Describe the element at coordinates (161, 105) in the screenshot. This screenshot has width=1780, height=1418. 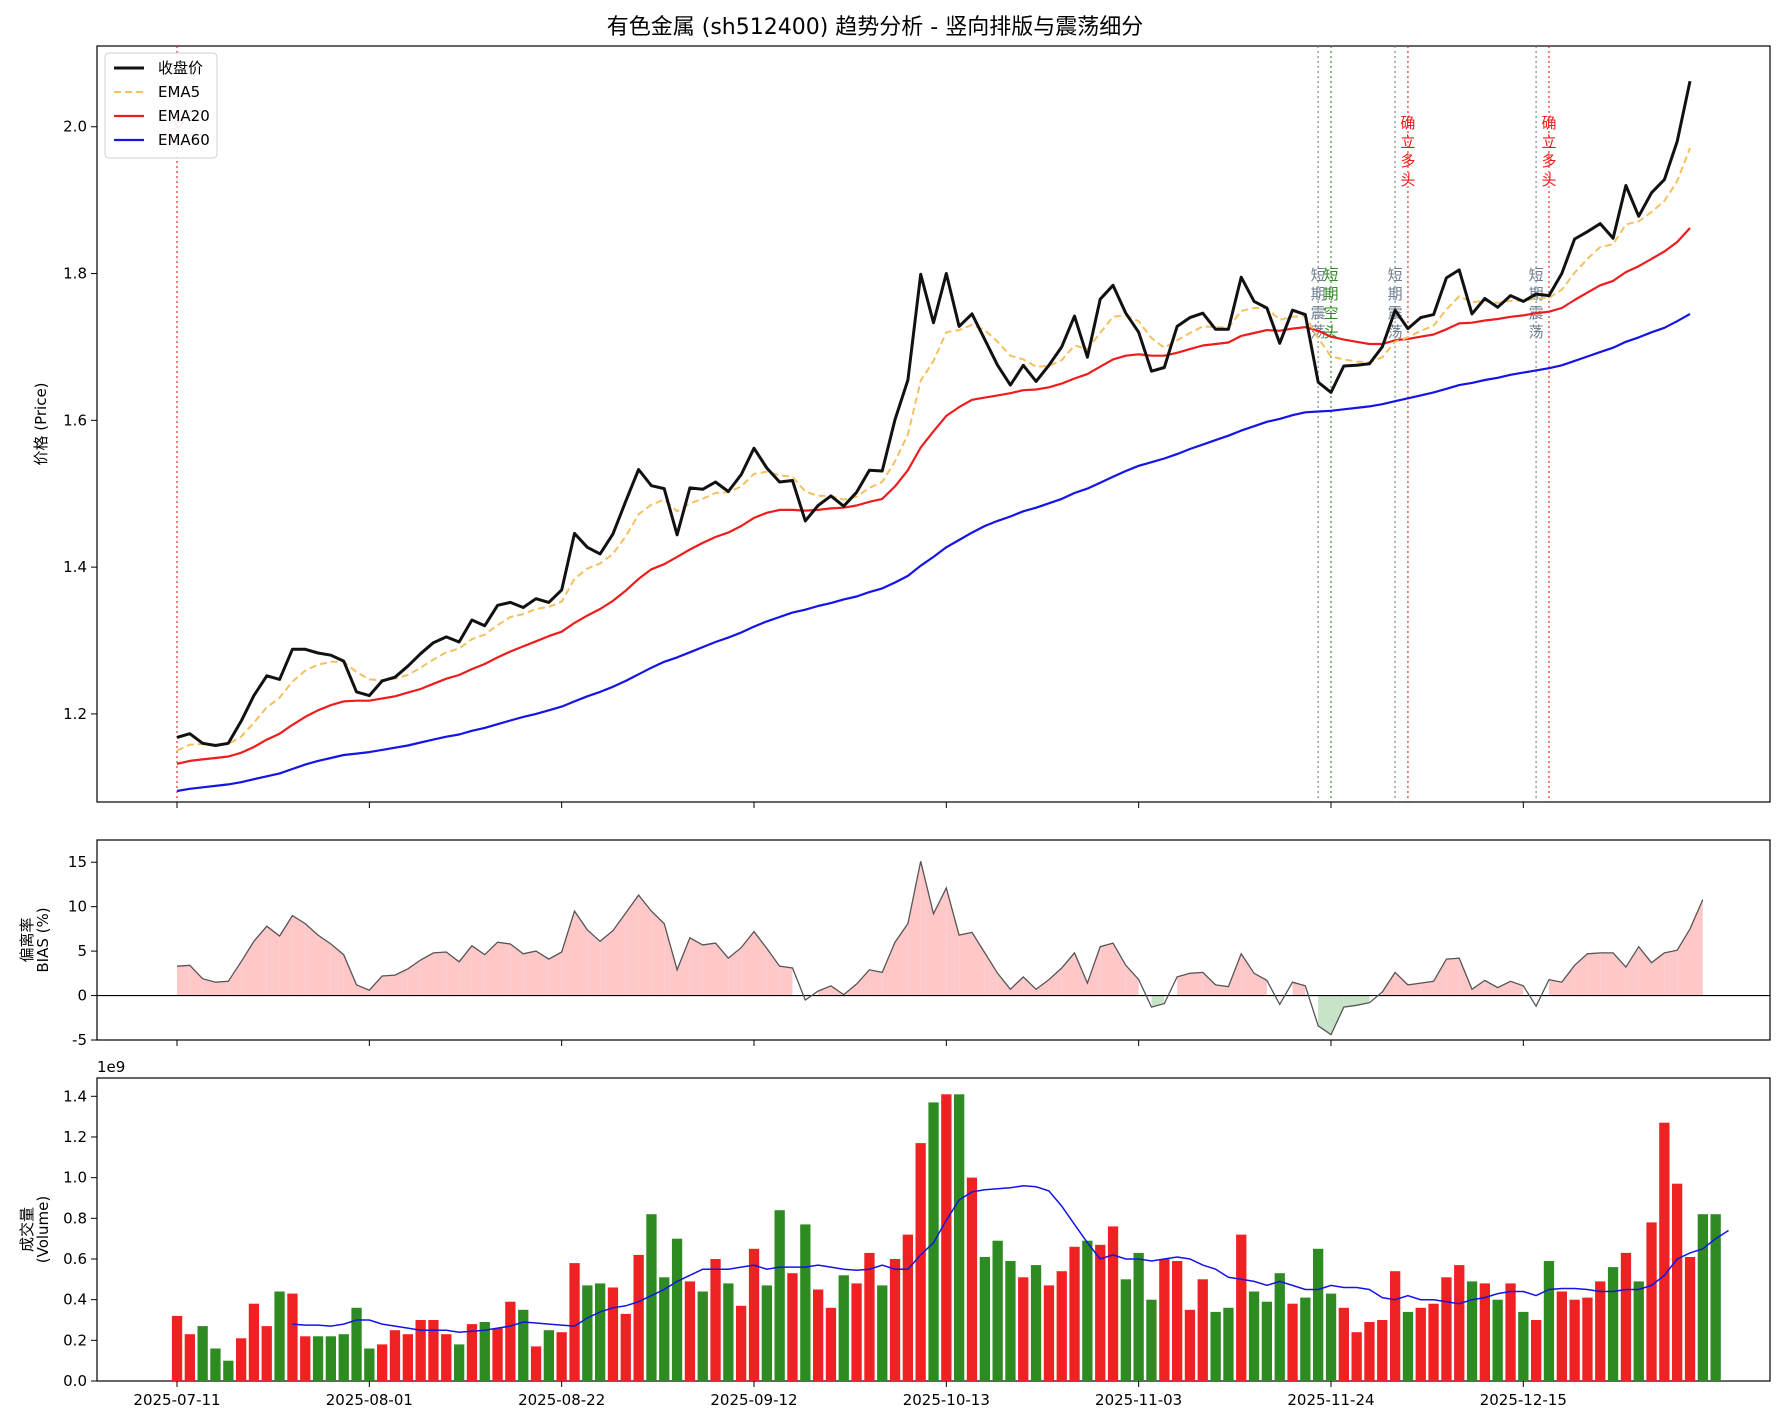
I see `legend-box` at that location.